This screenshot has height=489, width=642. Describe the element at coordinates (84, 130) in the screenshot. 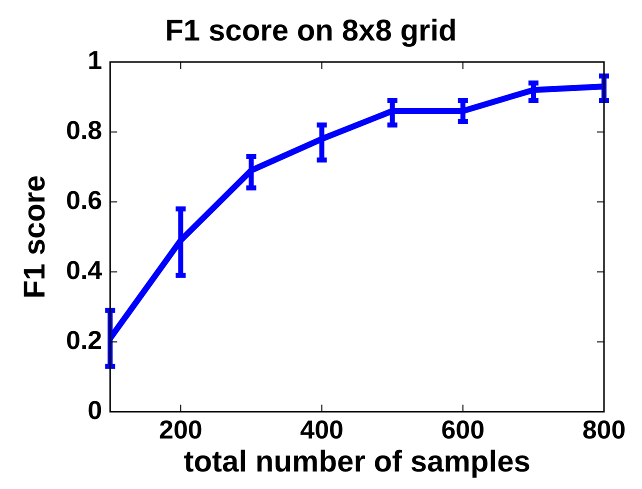

I see `y-tick-label: 0.8` at that location.